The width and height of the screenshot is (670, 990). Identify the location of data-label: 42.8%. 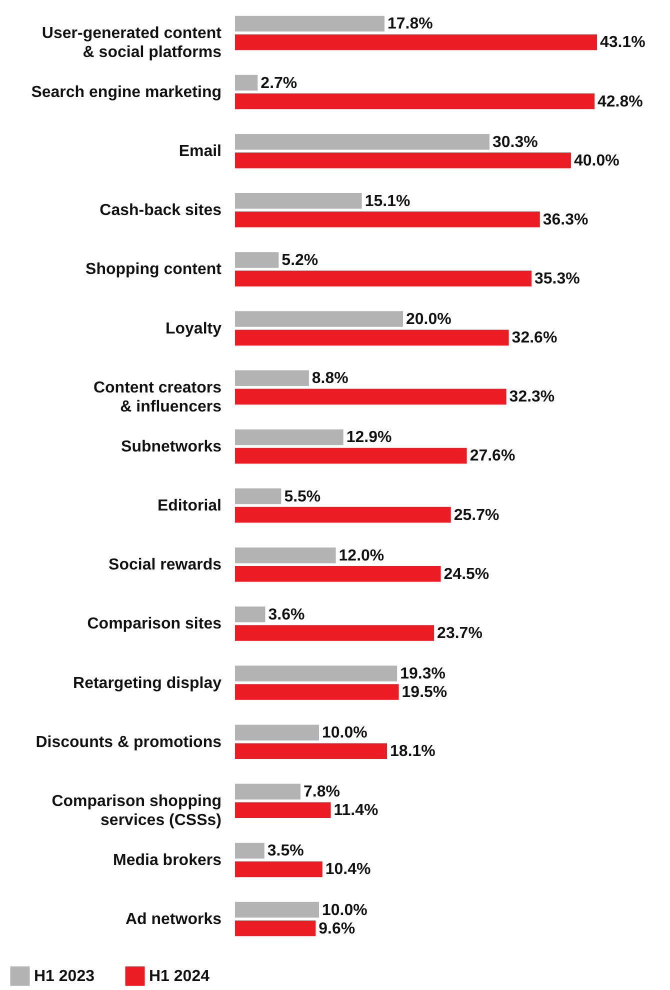
(620, 101).